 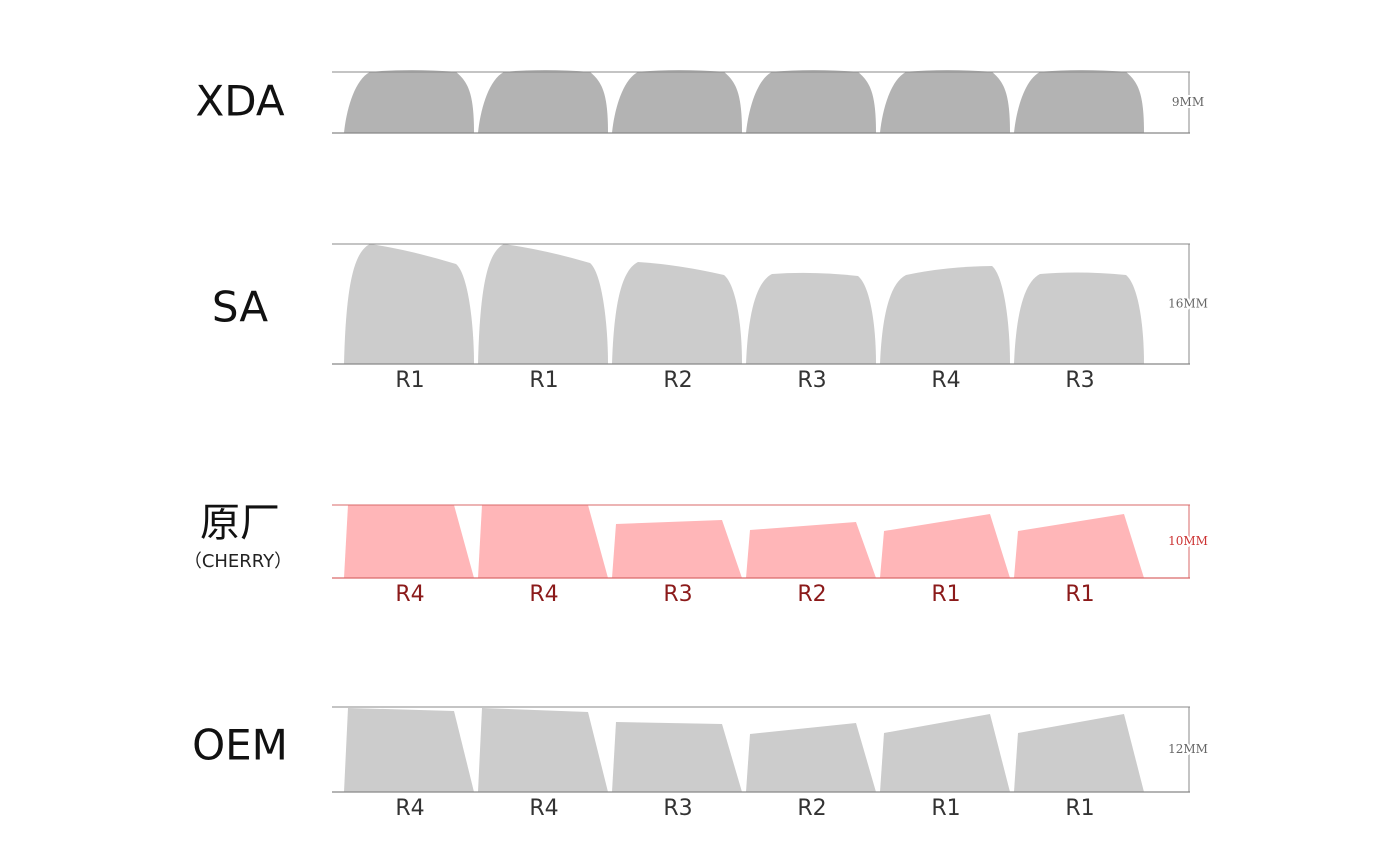 What do you see at coordinates (238, 561) in the screenshot?
I see `profile-subname: （CHERRY）` at bounding box center [238, 561].